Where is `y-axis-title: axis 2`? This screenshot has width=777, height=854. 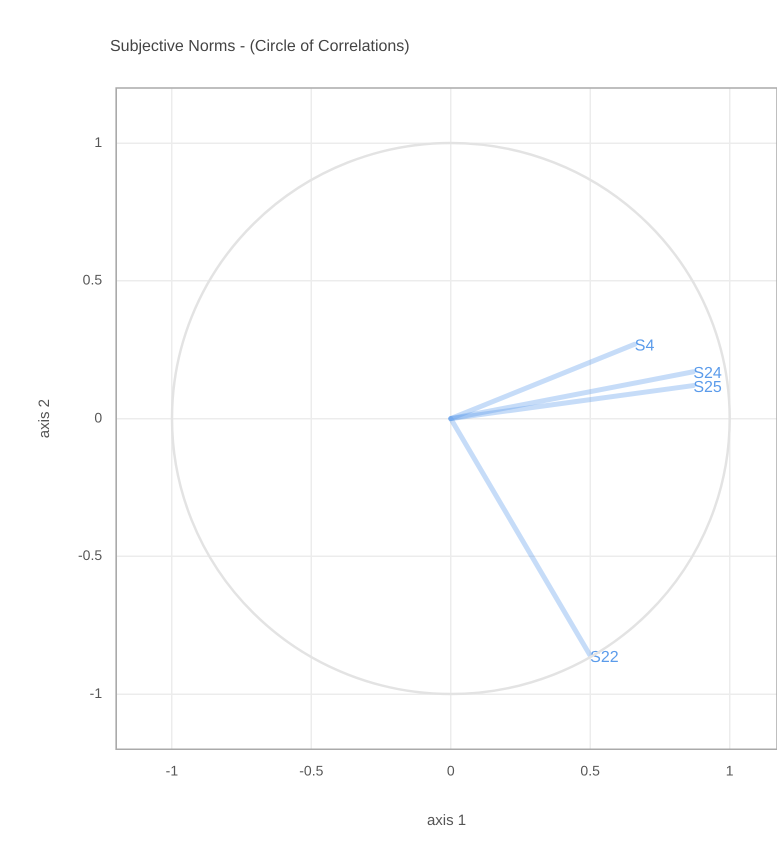 y-axis-title: axis 2 is located at coordinates (45, 418).